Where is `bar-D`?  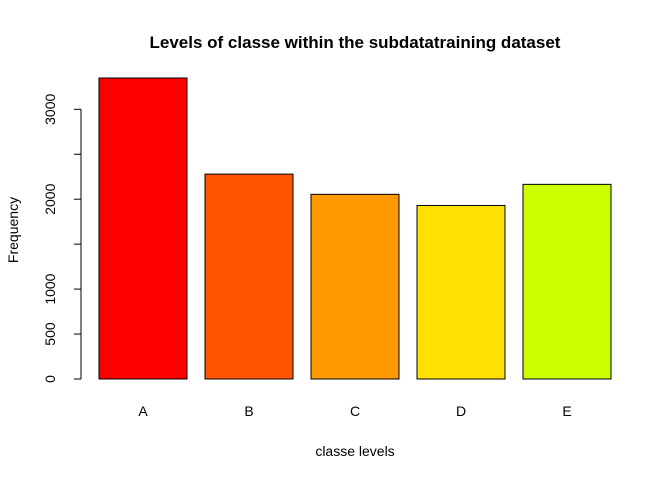
bar-D is located at coordinates (461, 292).